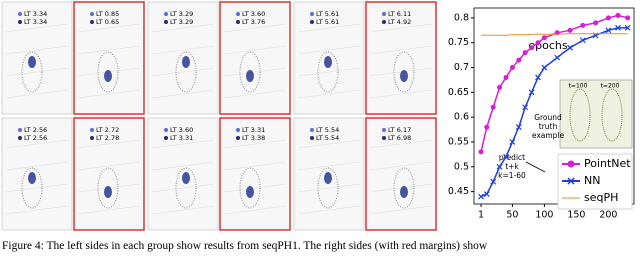 This screenshot has height=256, width=640. What do you see at coordinates (607, 163) in the screenshot?
I see `legend-label: PointNet` at bounding box center [607, 163].